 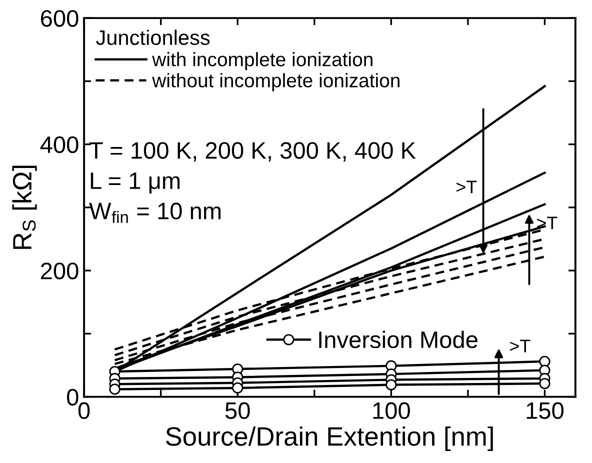 I want to click on y-tick-label: 0, so click(x=72, y=397).